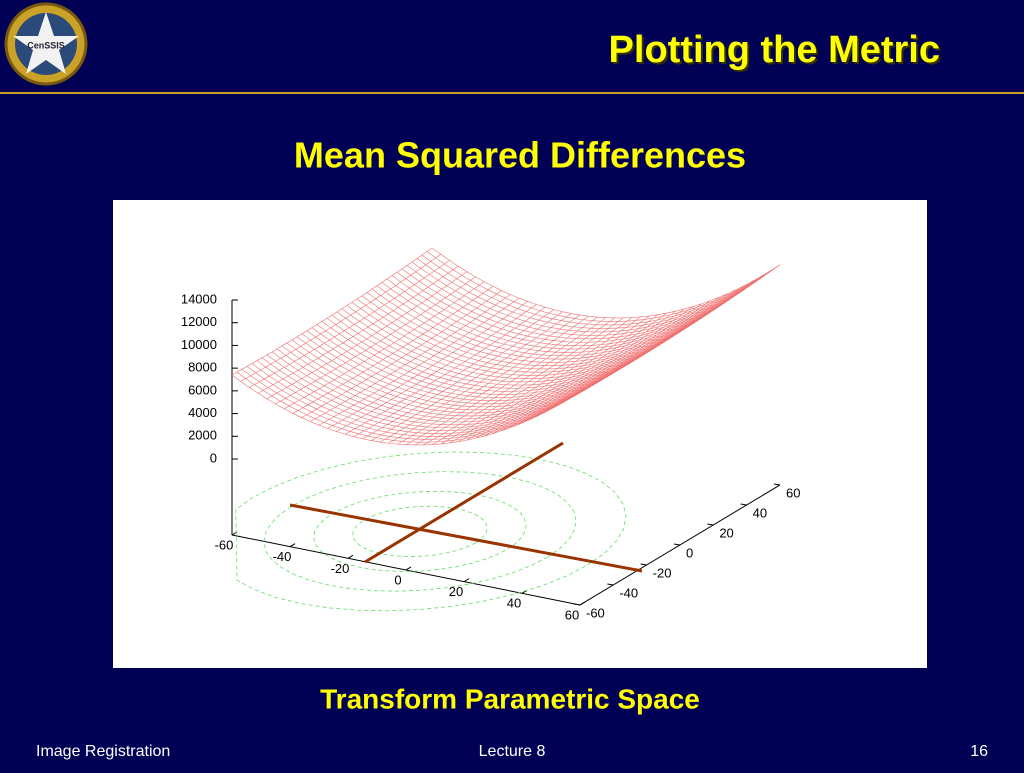 The width and height of the screenshot is (1024, 773). What do you see at coordinates (213, 457) in the screenshot?
I see `z-tick-label: 0` at bounding box center [213, 457].